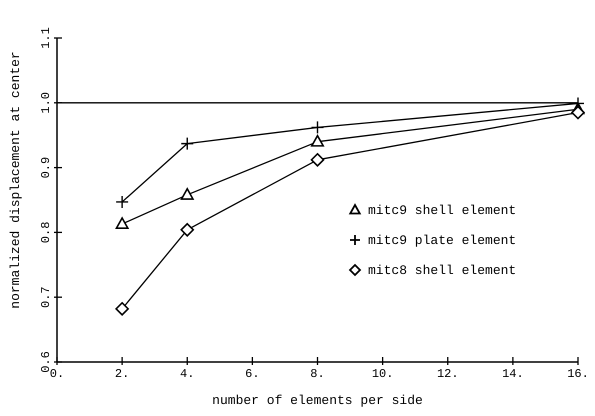 Image resolution: width=595 pixels, height=416 pixels. Describe the element at coordinates (122, 374) in the screenshot. I see `x-tick-label: 2.` at that location.